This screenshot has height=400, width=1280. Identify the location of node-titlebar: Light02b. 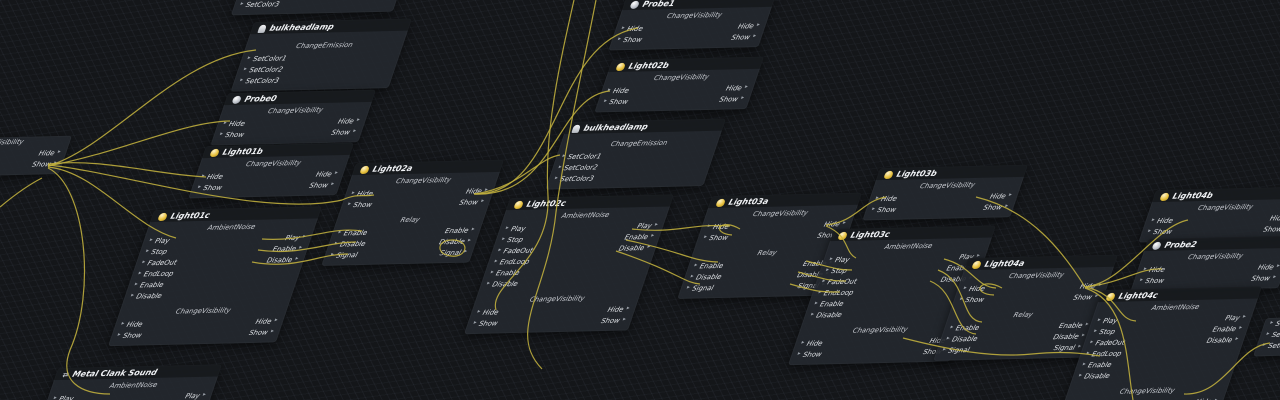
(686, 64).